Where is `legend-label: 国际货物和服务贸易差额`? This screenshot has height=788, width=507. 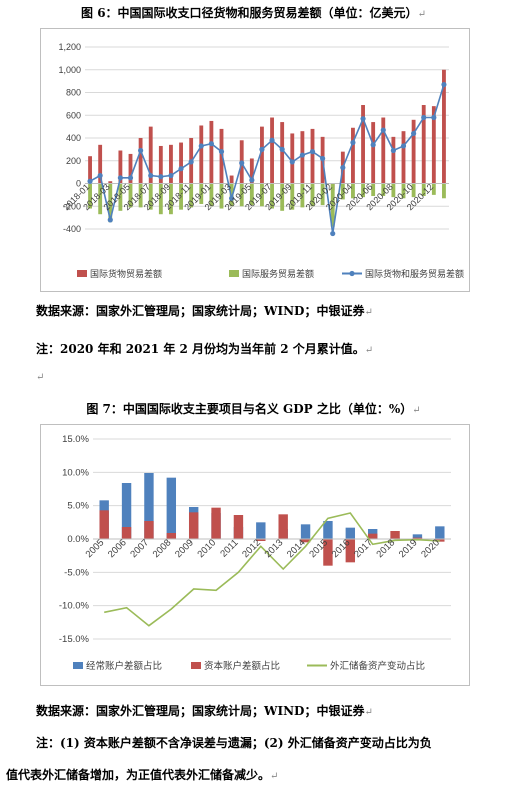
legend-label: 国际货物和服务贸易差额 is located at coordinates (414, 273).